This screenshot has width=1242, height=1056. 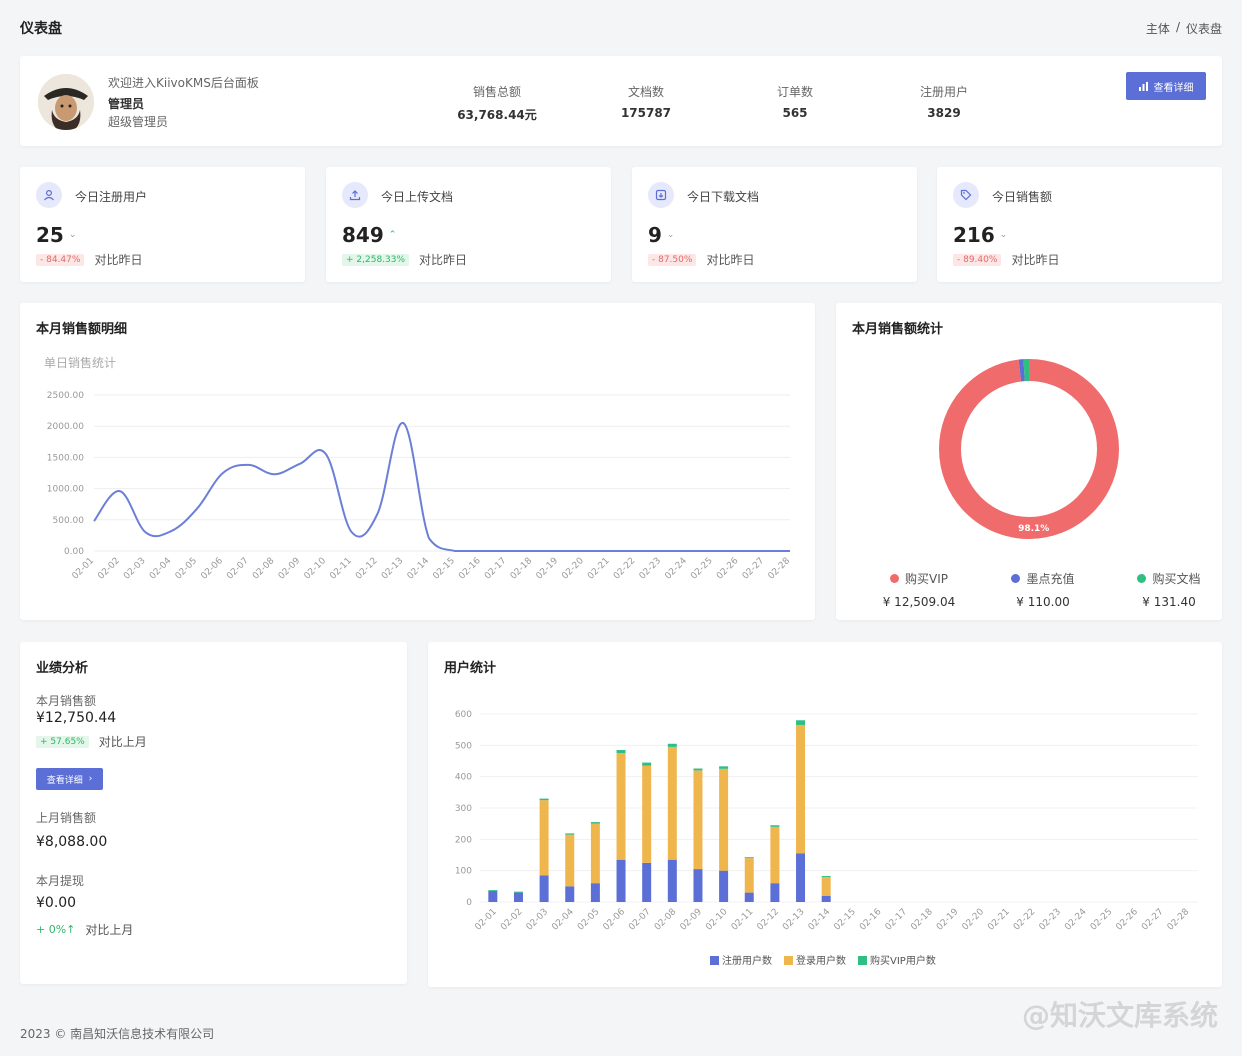 What do you see at coordinates (702, 569) in the screenshot?
I see `x-tick-label: 02-25` at bounding box center [702, 569].